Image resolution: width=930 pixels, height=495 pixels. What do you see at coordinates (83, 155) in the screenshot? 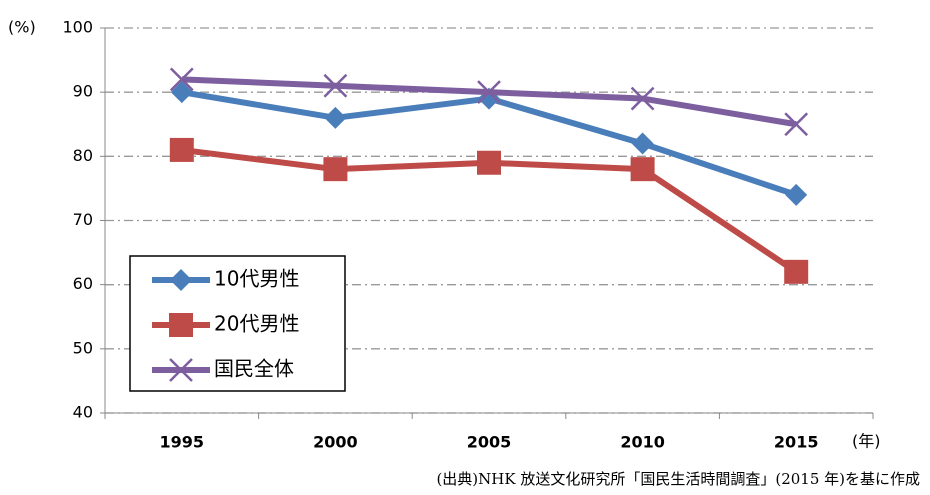
I see `y-tick-label: 80` at bounding box center [83, 155].